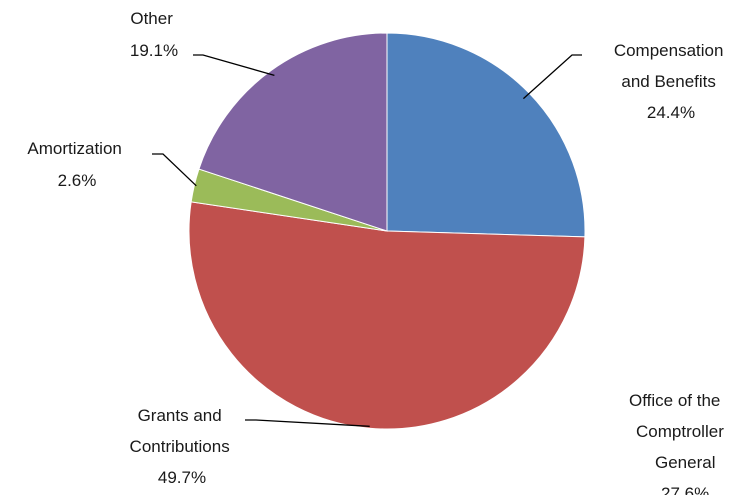 The image size is (753, 495). Describe the element at coordinates (671, 81) in the screenshot. I see `slice-label-compensation: Compensation and Benefits 24.4%` at that location.